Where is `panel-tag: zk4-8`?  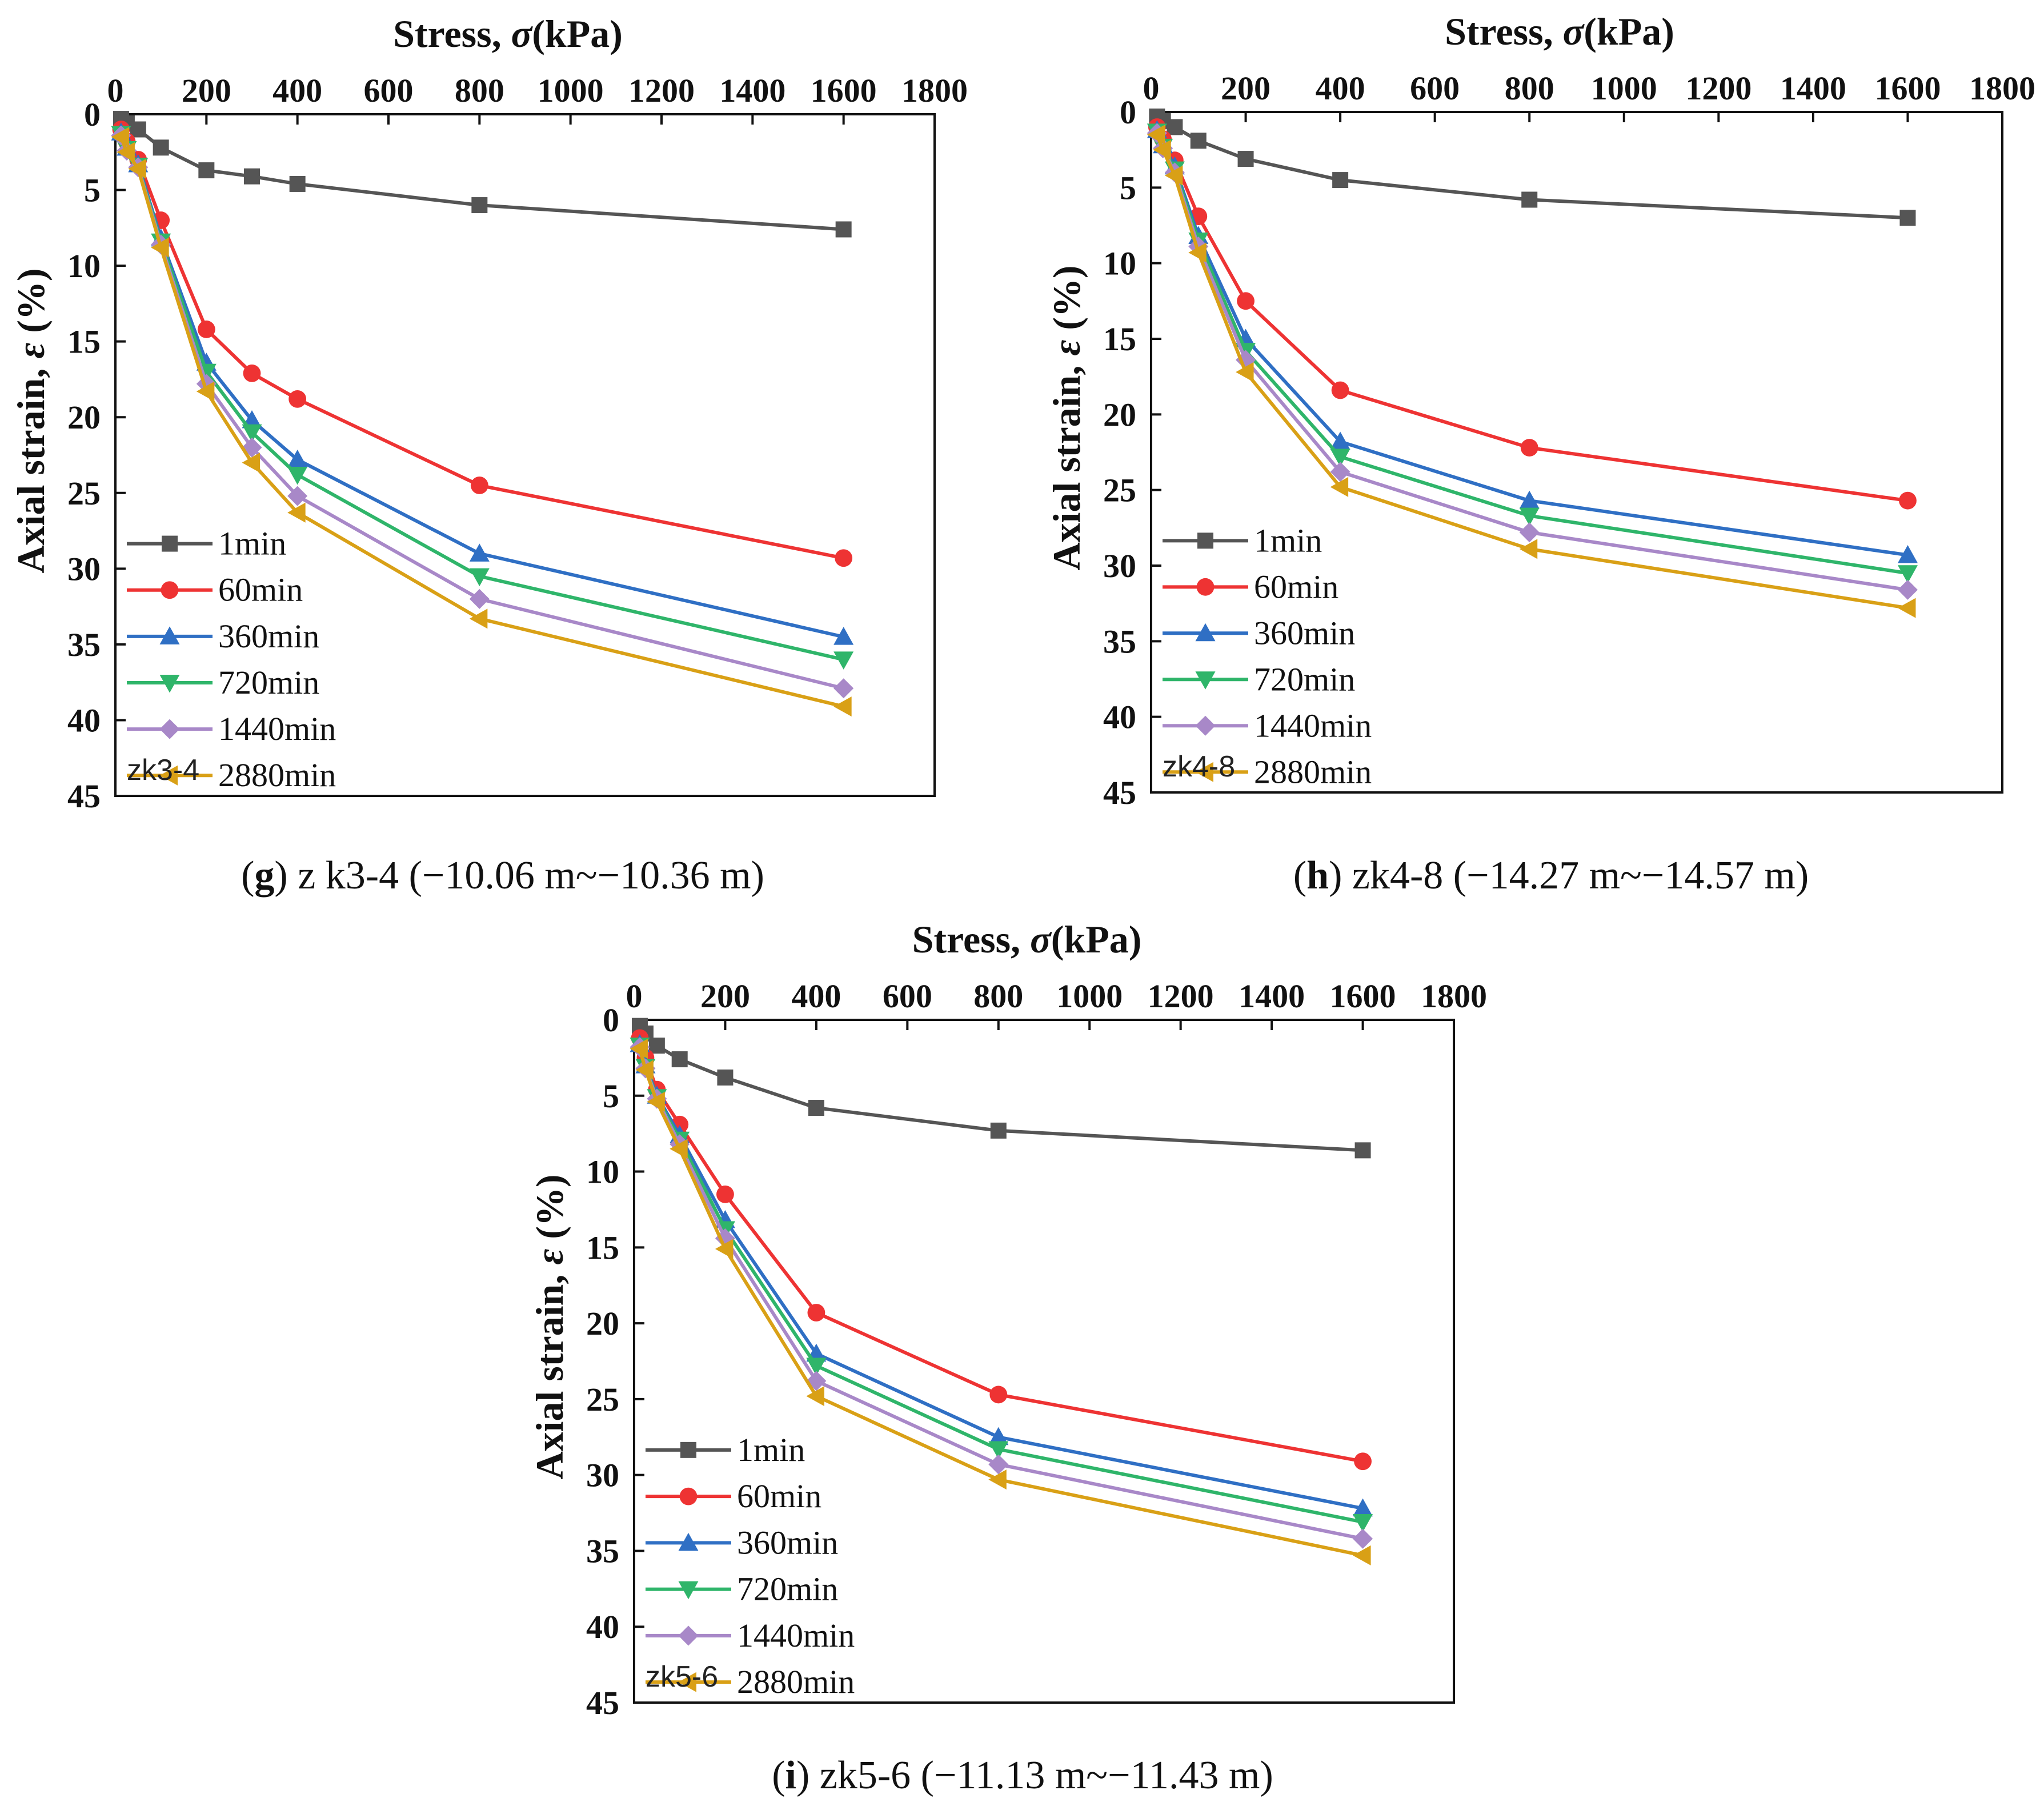 panel-tag: zk4-8 is located at coordinates (1199, 766).